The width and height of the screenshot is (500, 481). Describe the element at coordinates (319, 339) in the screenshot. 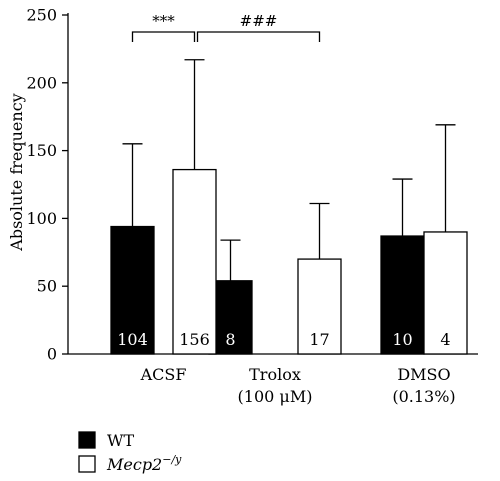

I see `sample-size-label: 17` at that location.